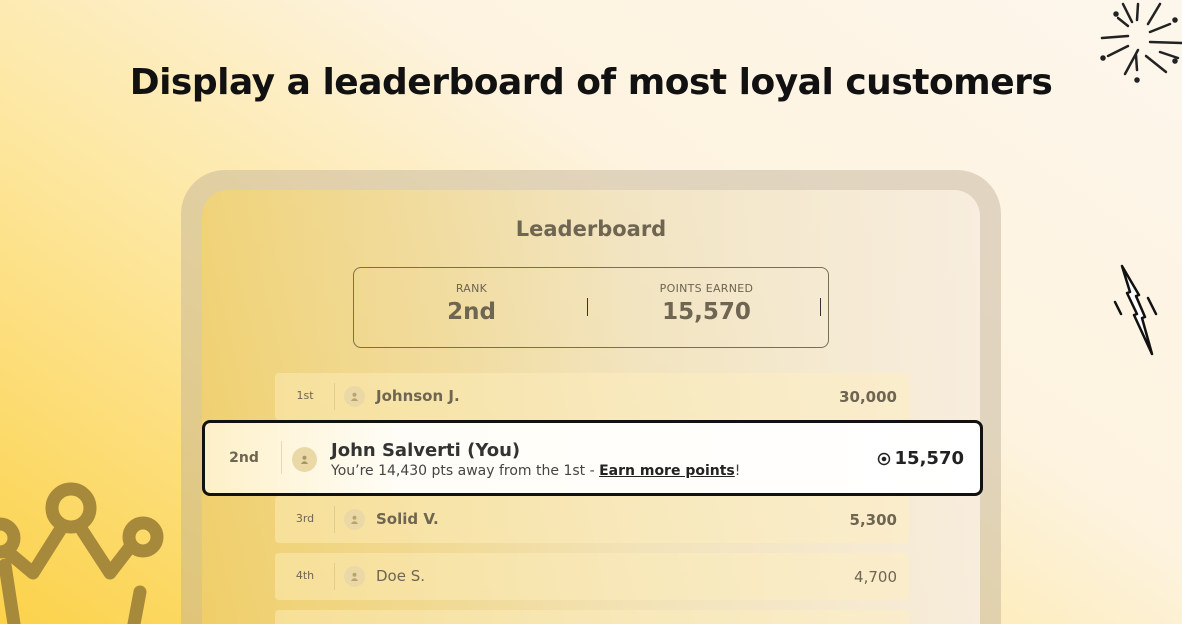 This screenshot has width=1182, height=624. What do you see at coordinates (305, 575) in the screenshot?
I see `row-rank: 4th` at bounding box center [305, 575].